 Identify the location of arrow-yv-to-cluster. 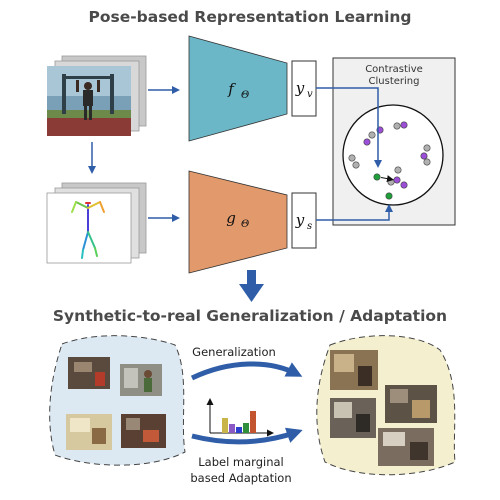
(349, 127).